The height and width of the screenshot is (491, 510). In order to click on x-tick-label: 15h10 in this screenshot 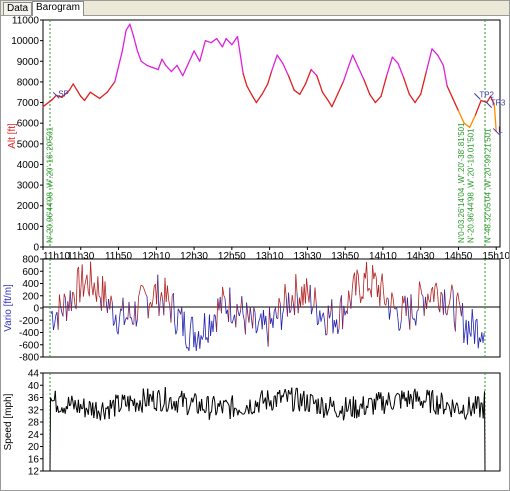, I will do `click(495, 256)`.